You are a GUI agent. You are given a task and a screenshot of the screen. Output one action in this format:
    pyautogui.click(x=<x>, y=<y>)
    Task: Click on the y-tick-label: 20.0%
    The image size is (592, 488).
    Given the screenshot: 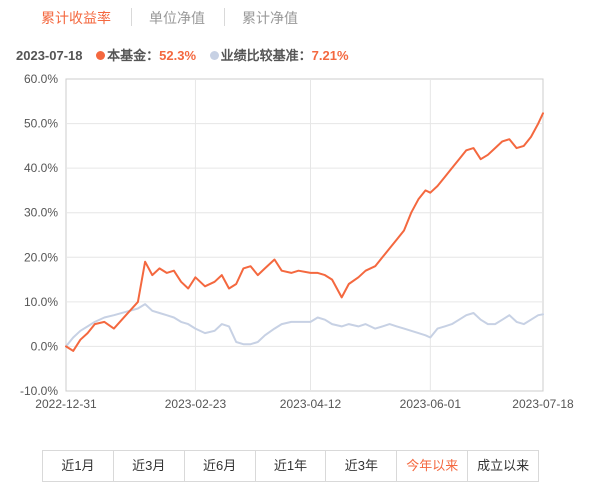 What is the action you would take?
    pyautogui.click(x=41, y=257)
    